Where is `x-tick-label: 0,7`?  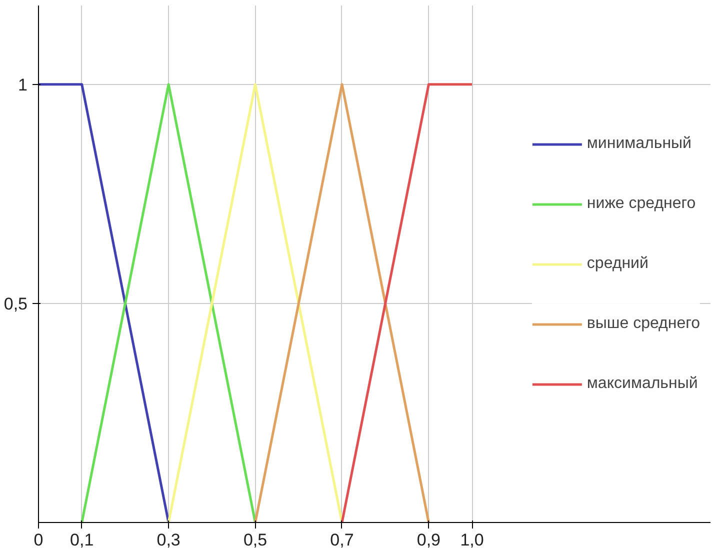
x-tick-label: 0,7 is located at coordinates (342, 540).